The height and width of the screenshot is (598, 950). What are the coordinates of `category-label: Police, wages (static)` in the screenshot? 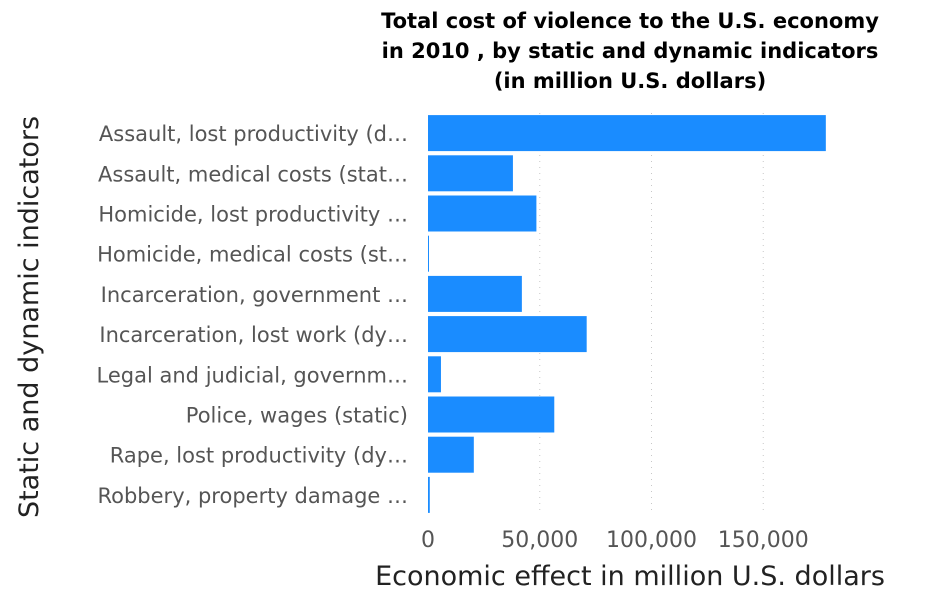 It's located at (297, 416).